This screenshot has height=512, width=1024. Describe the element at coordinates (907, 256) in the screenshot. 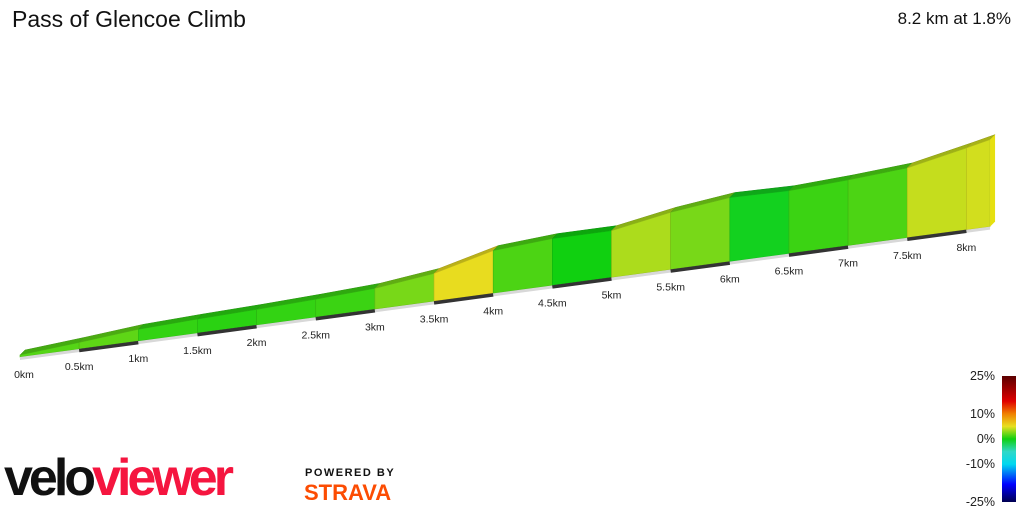

I see `x-tick-label: 7.5km` at that location.